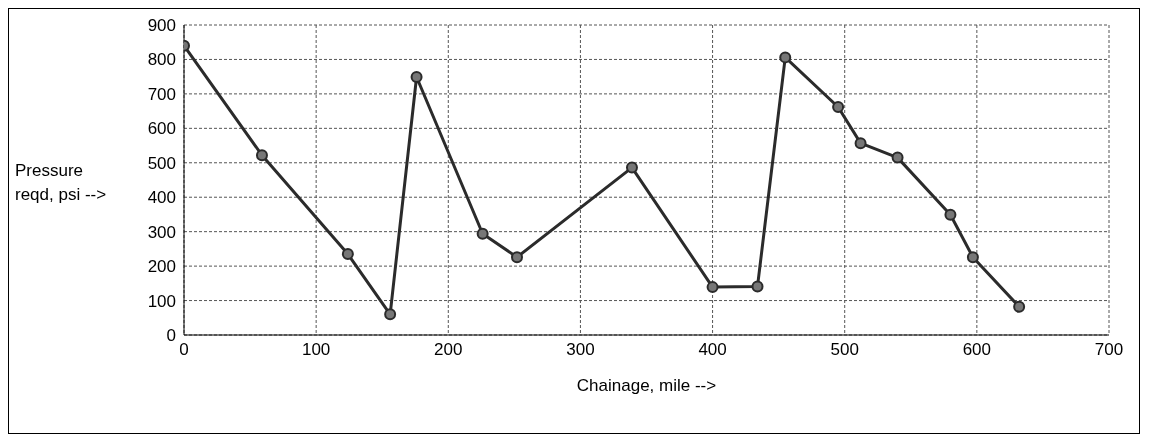  I want to click on y-tick-label: 600, so click(161, 129).